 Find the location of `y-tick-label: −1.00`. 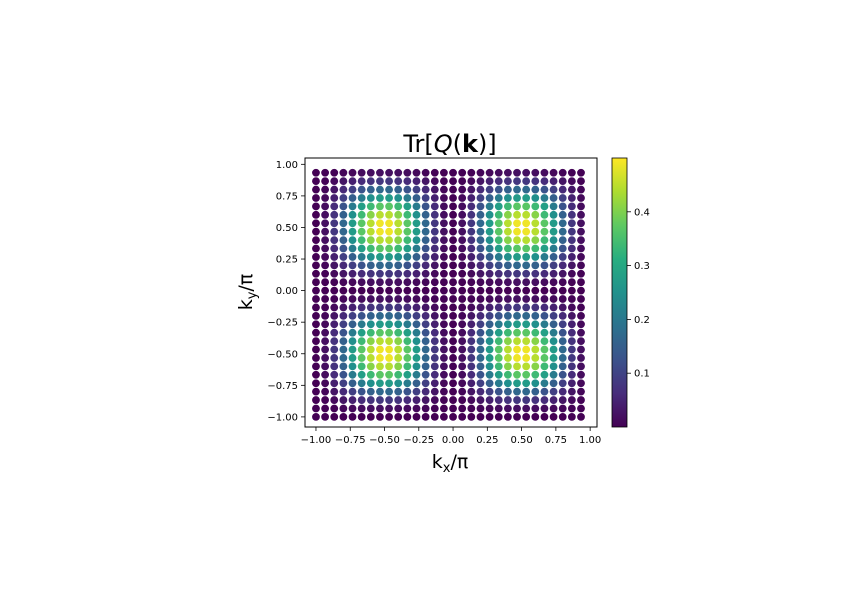

y-tick-label: −1.00 is located at coordinates (282, 417).